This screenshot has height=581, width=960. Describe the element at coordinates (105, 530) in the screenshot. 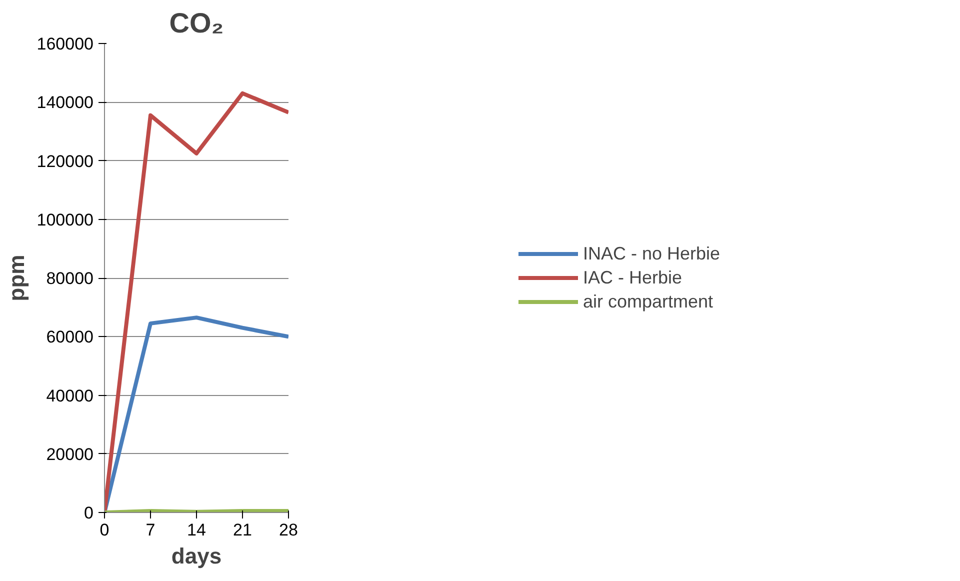

I see `x-tick-label: 0` at that location.